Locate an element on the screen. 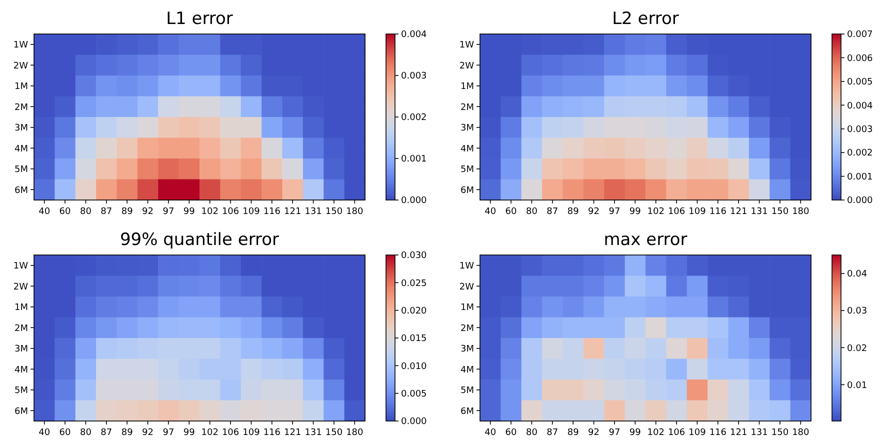 This screenshot has width=880, height=444. chart-title: 99% quantile error is located at coordinates (200, 240).